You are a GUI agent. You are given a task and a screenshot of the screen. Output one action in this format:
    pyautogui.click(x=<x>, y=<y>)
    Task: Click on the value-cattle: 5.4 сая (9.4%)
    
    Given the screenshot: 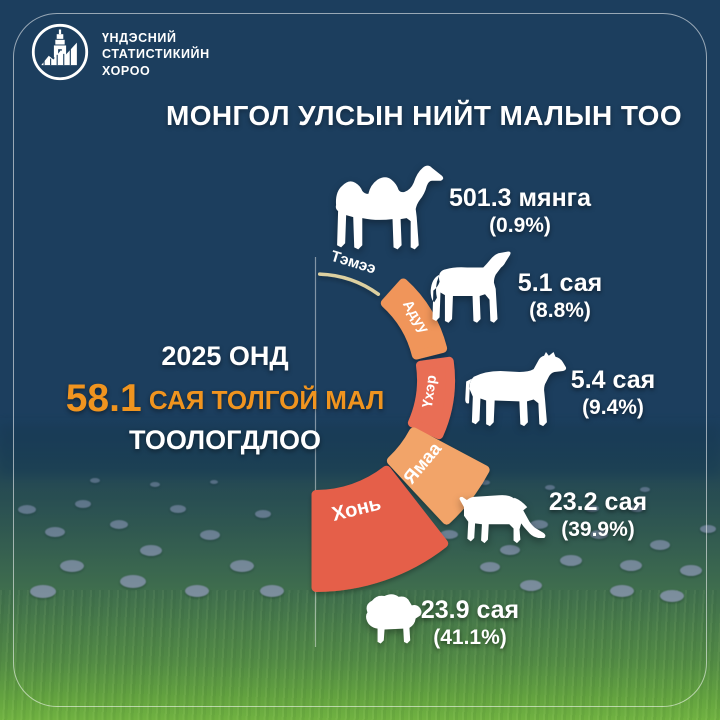 What is the action you would take?
    pyautogui.click(x=613, y=393)
    